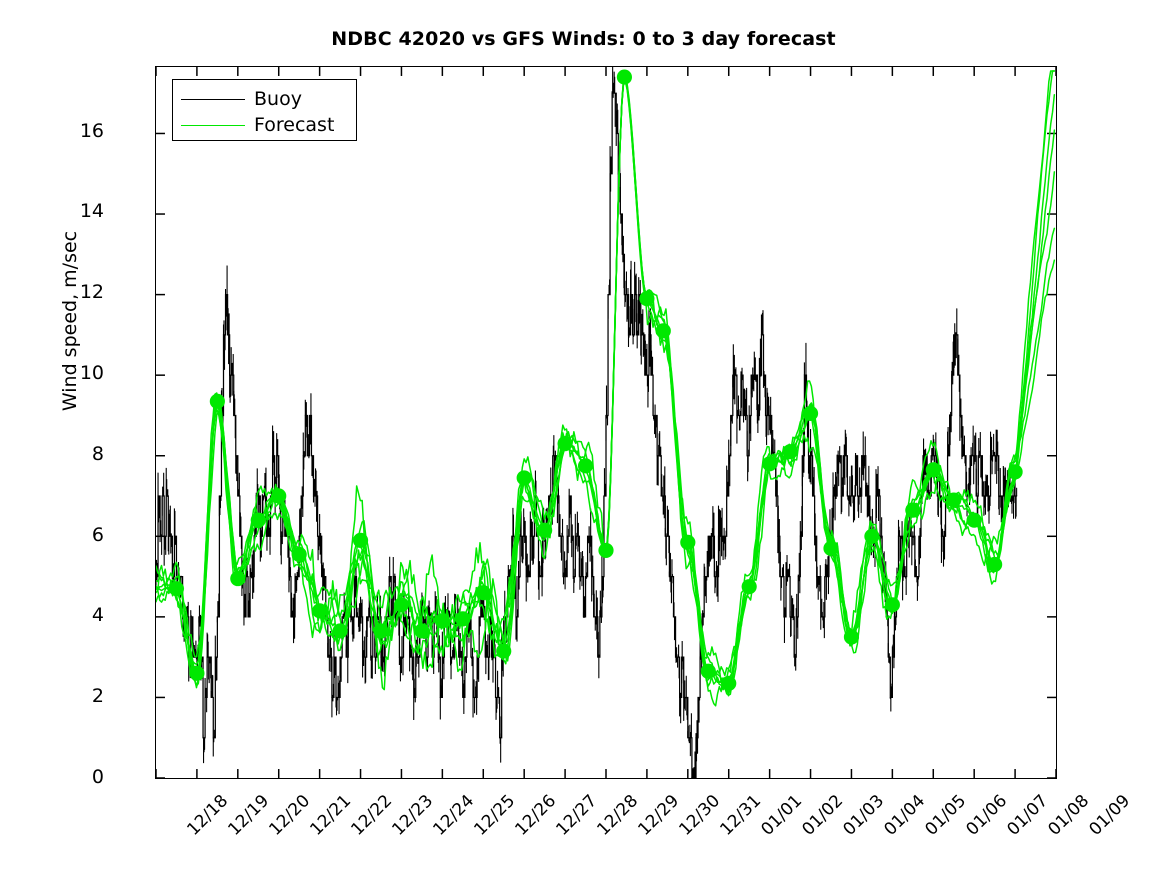  Describe the element at coordinates (413, 815) in the screenshot. I see `x-tick-label: 12/23` at that location.